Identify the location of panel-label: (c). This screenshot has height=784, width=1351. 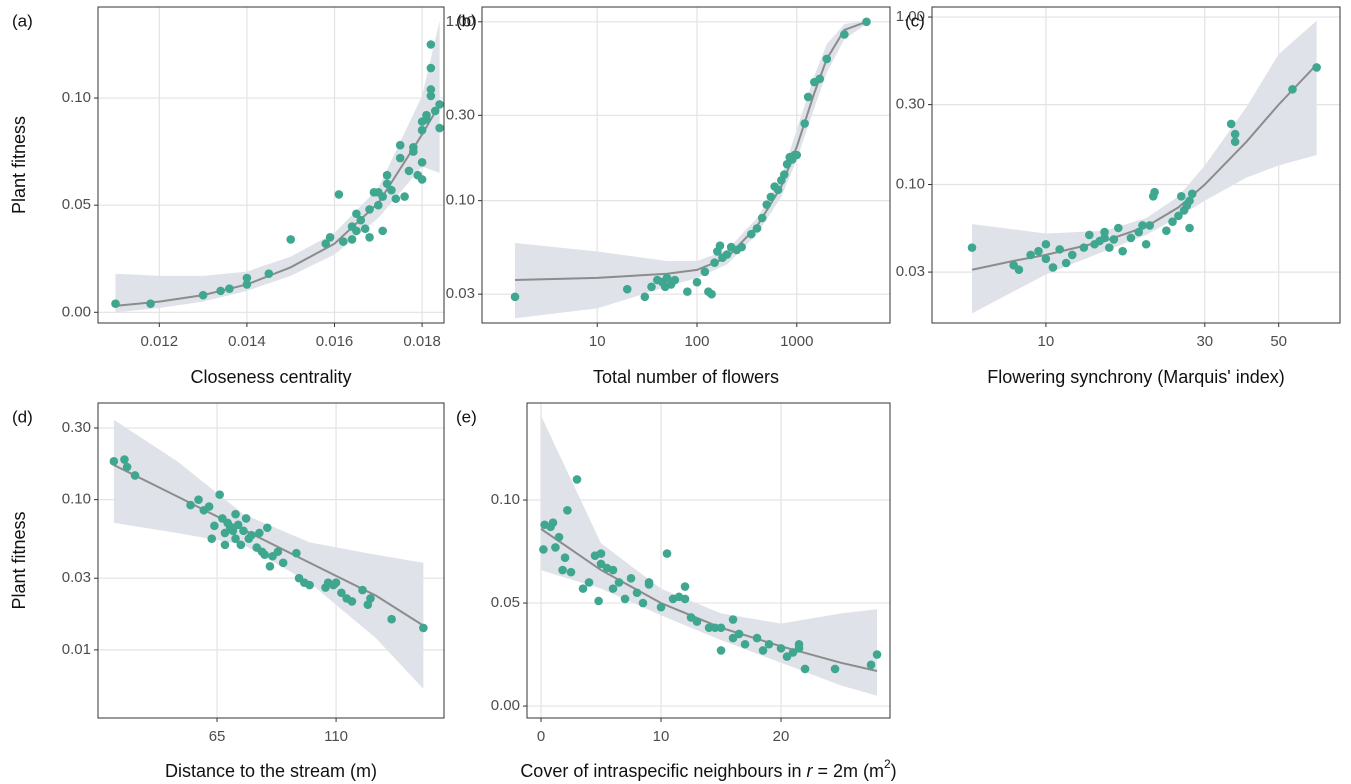
(915, 20).